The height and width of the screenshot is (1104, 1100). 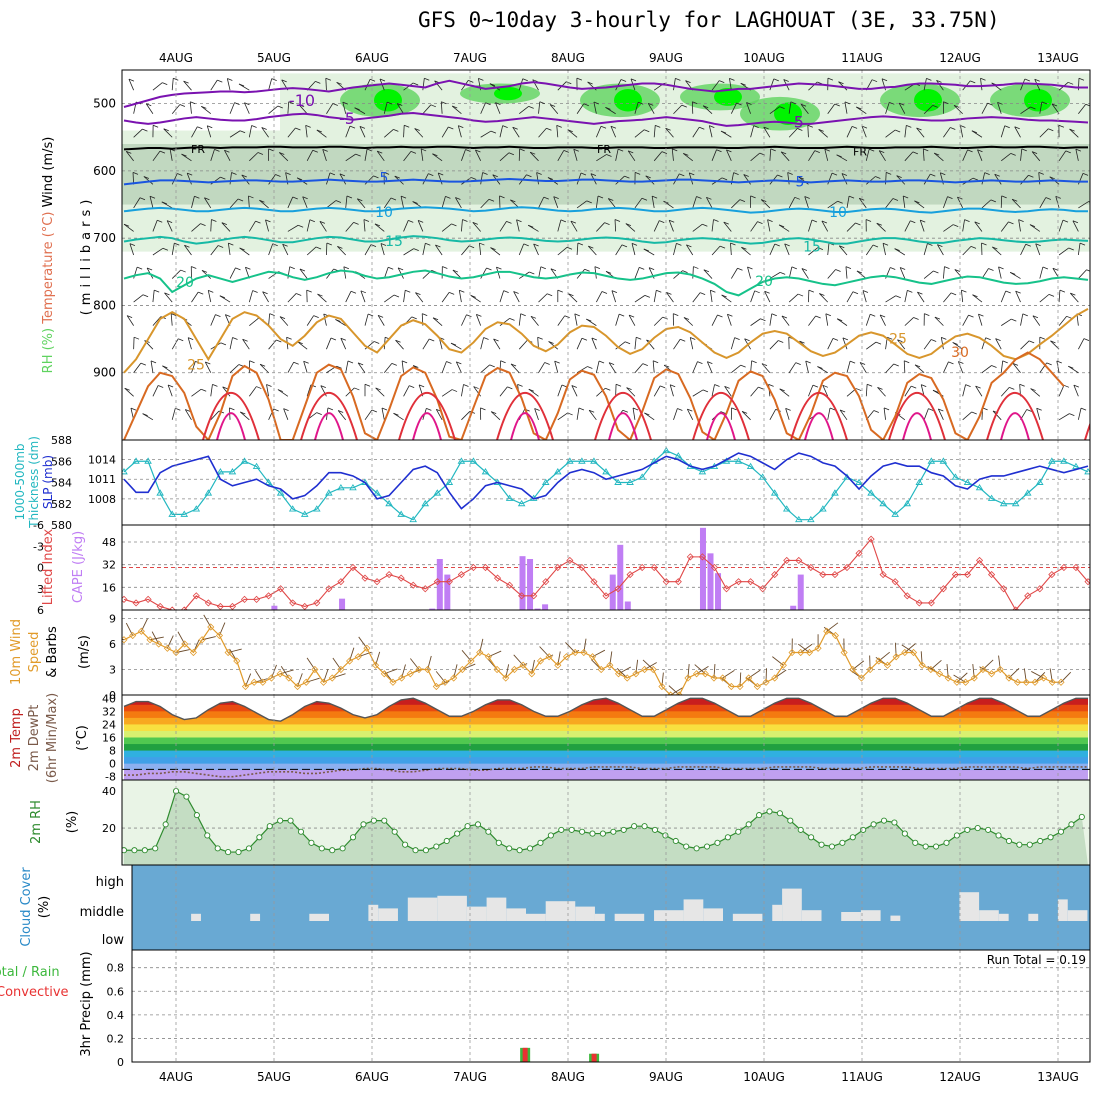 I want to click on isotherm-label: 5, so click(x=384, y=179).